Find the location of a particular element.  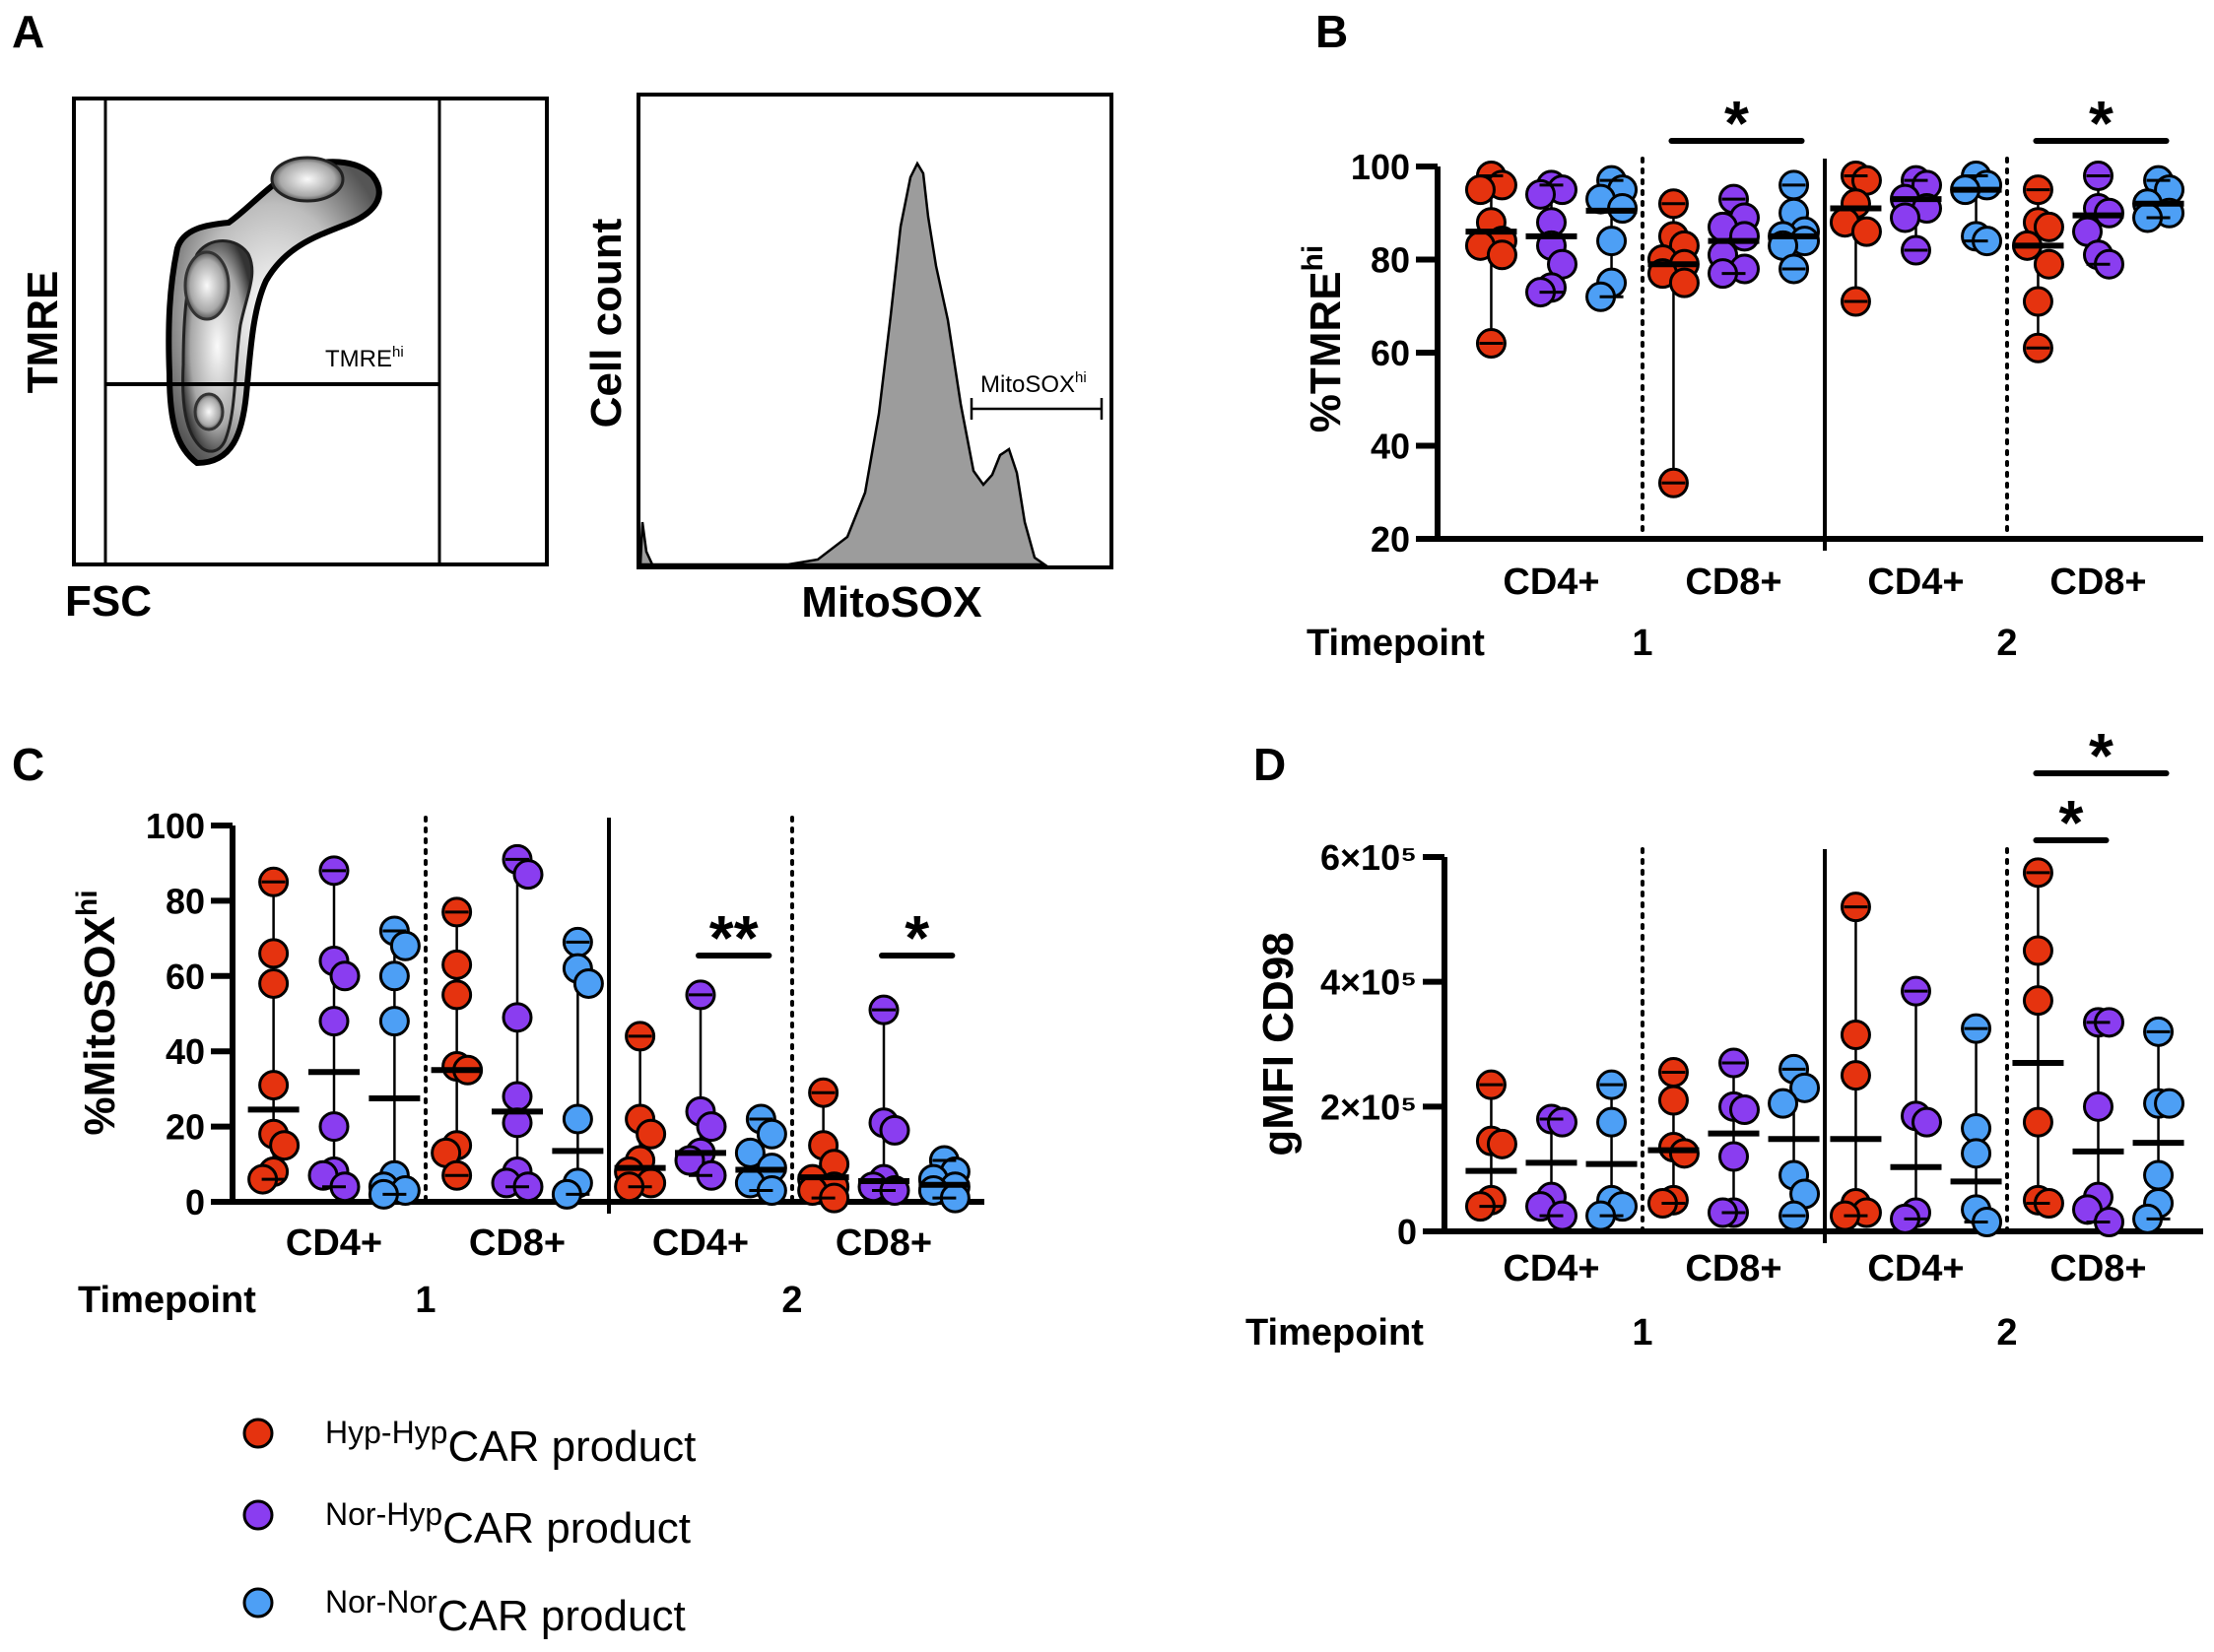

significance-label: ** is located at coordinates (734, 937).